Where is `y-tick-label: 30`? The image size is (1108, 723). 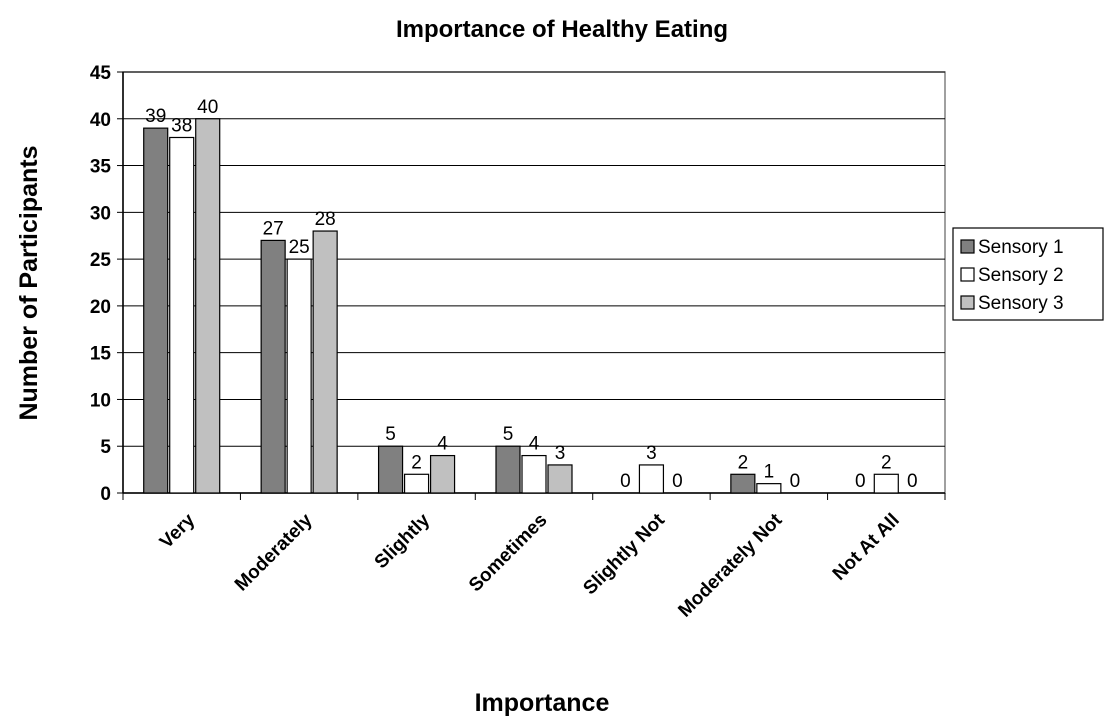
y-tick-label: 30 is located at coordinates (100, 213).